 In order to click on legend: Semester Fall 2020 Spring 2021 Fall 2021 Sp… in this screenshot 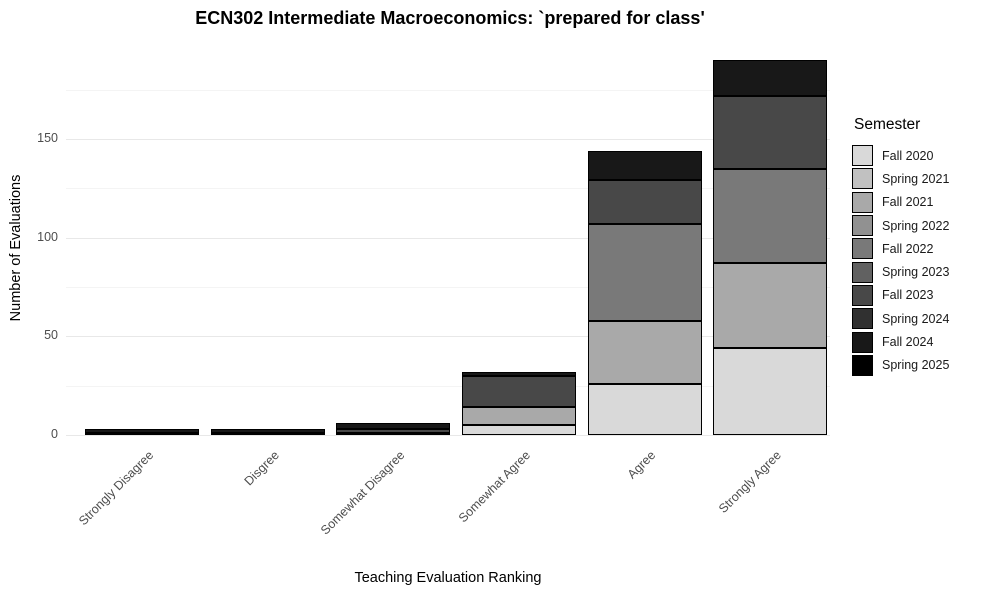, I will do `click(900, 246)`.